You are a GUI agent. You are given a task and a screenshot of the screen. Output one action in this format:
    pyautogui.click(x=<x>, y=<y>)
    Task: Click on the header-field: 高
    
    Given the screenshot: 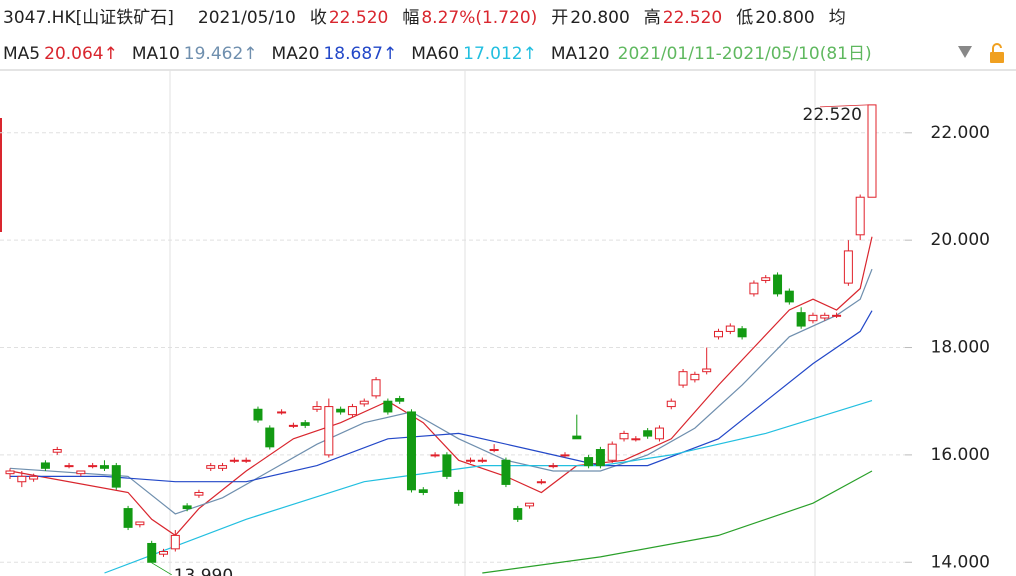 What is the action you would take?
    pyautogui.click(x=652, y=18)
    